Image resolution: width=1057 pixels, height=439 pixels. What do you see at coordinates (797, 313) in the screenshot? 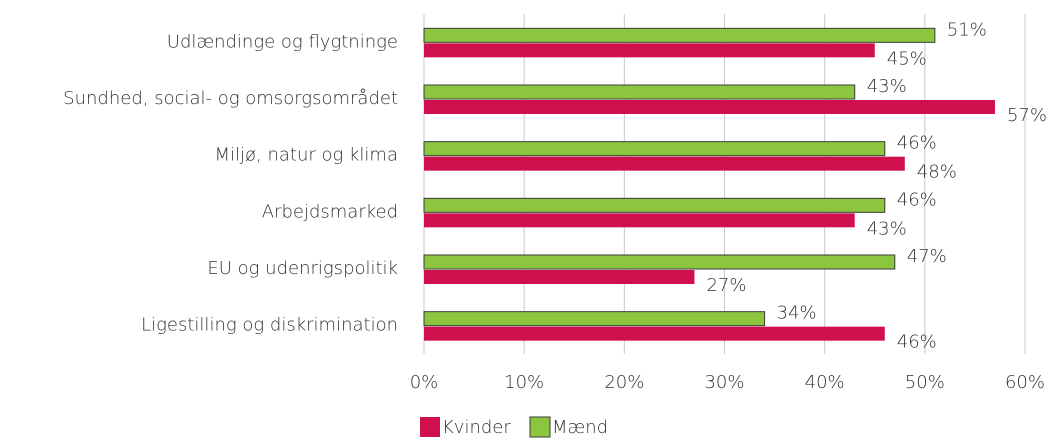
I see `data-label: 34%` at bounding box center [797, 313].